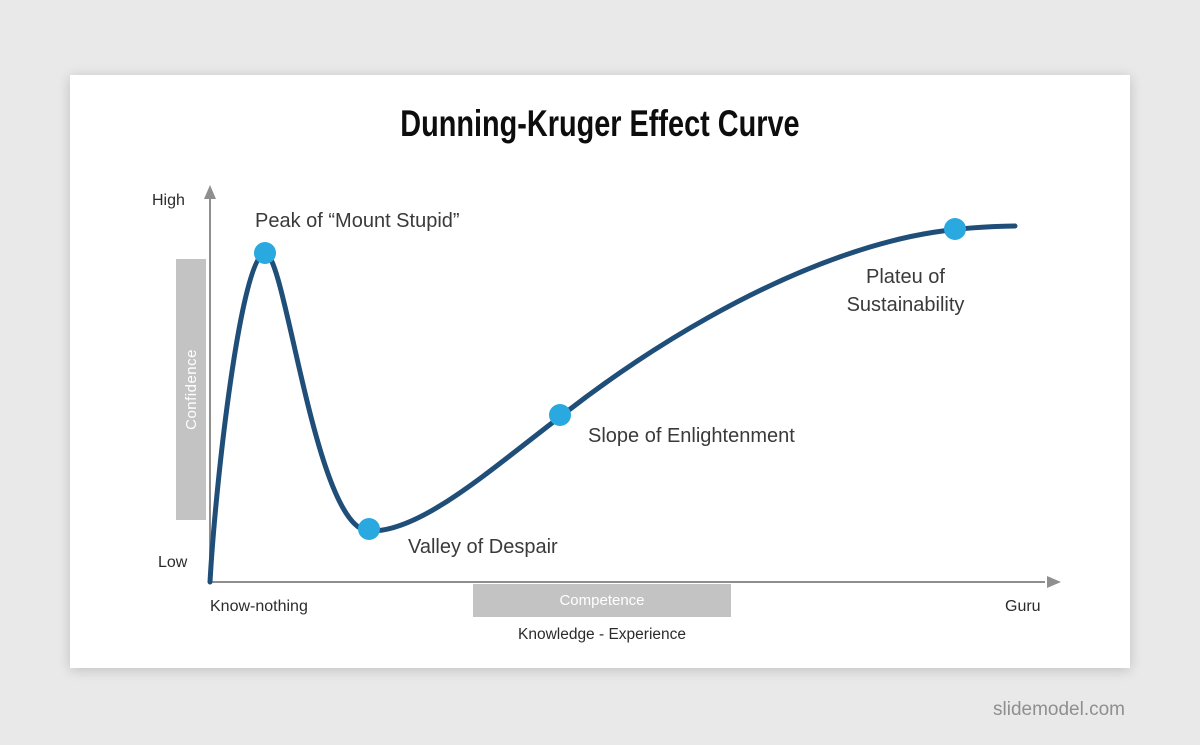 The width and height of the screenshot is (1200, 745). What do you see at coordinates (1059, 709) in the screenshot?
I see `watermark: slidemodel.com` at bounding box center [1059, 709].